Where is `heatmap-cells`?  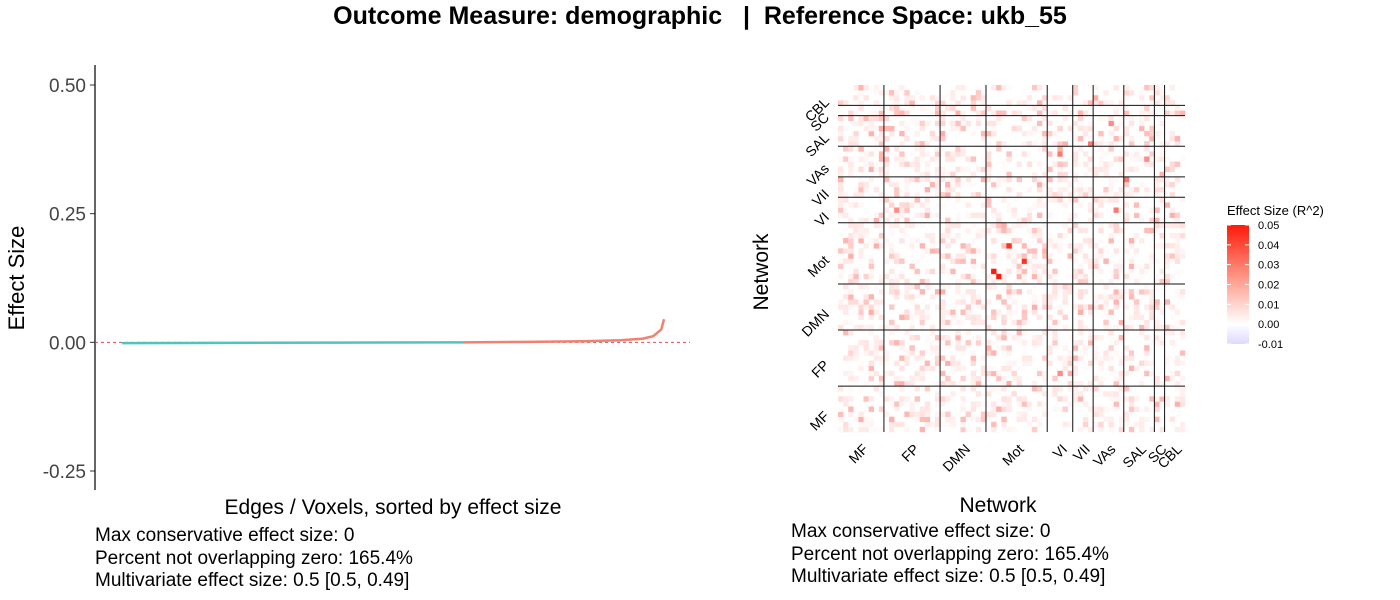 heatmap-cells is located at coordinates (1012, 259).